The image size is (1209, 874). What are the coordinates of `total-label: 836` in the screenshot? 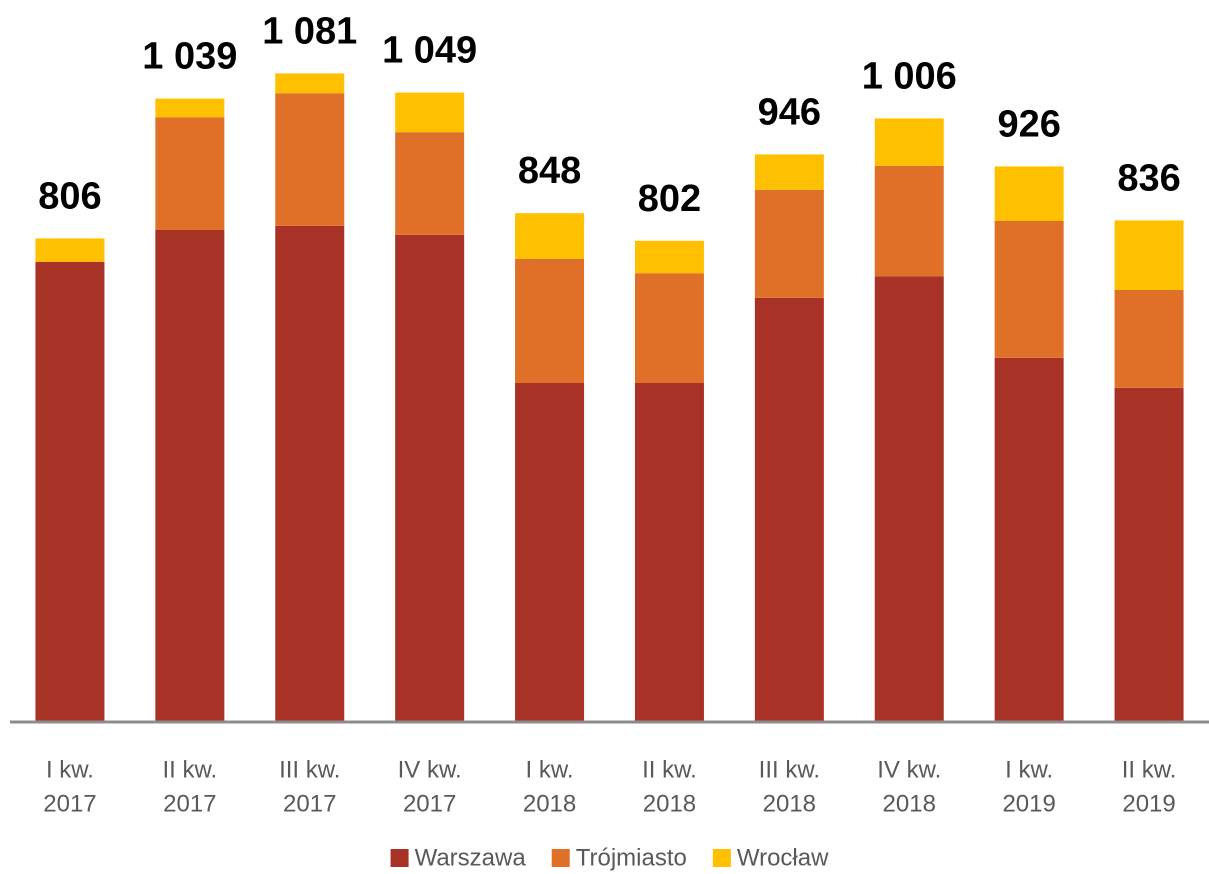 It's located at (1148, 178).